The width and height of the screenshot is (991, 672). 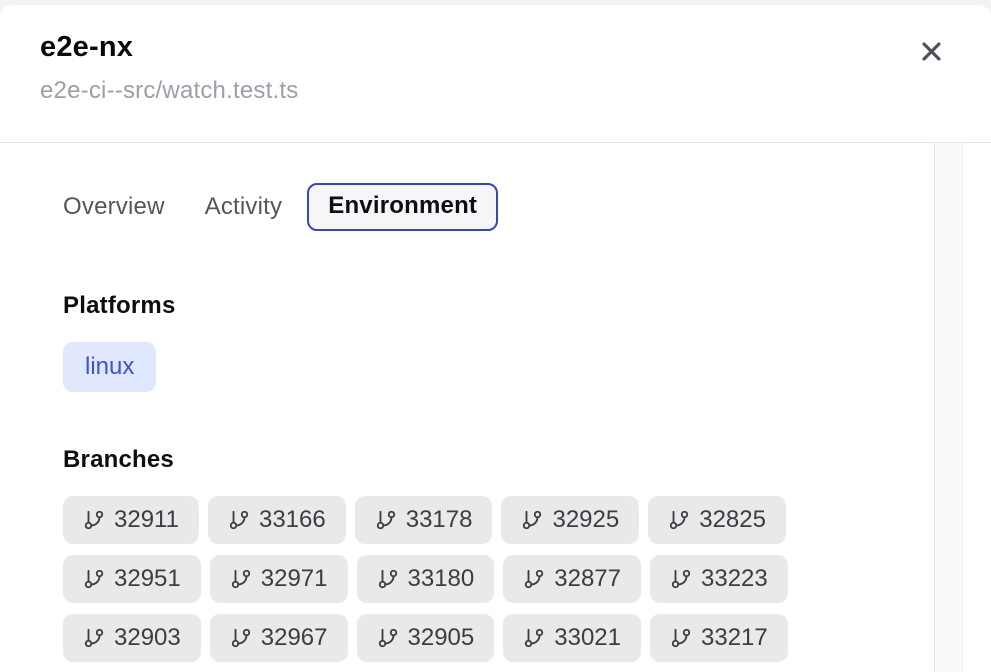 What do you see at coordinates (119, 305) in the screenshot?
I see `platforms-heading: Platforms` at bounding box center [119, 305].